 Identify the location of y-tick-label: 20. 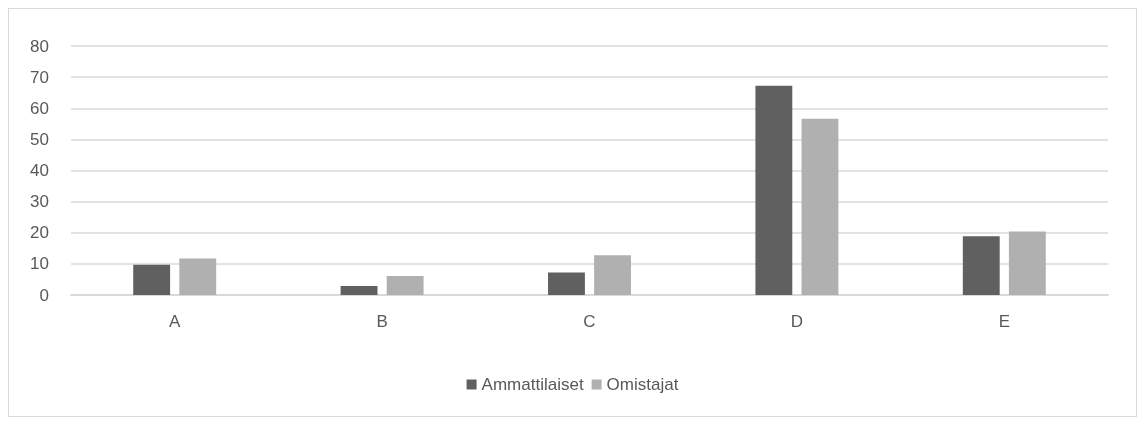
(39, 233).